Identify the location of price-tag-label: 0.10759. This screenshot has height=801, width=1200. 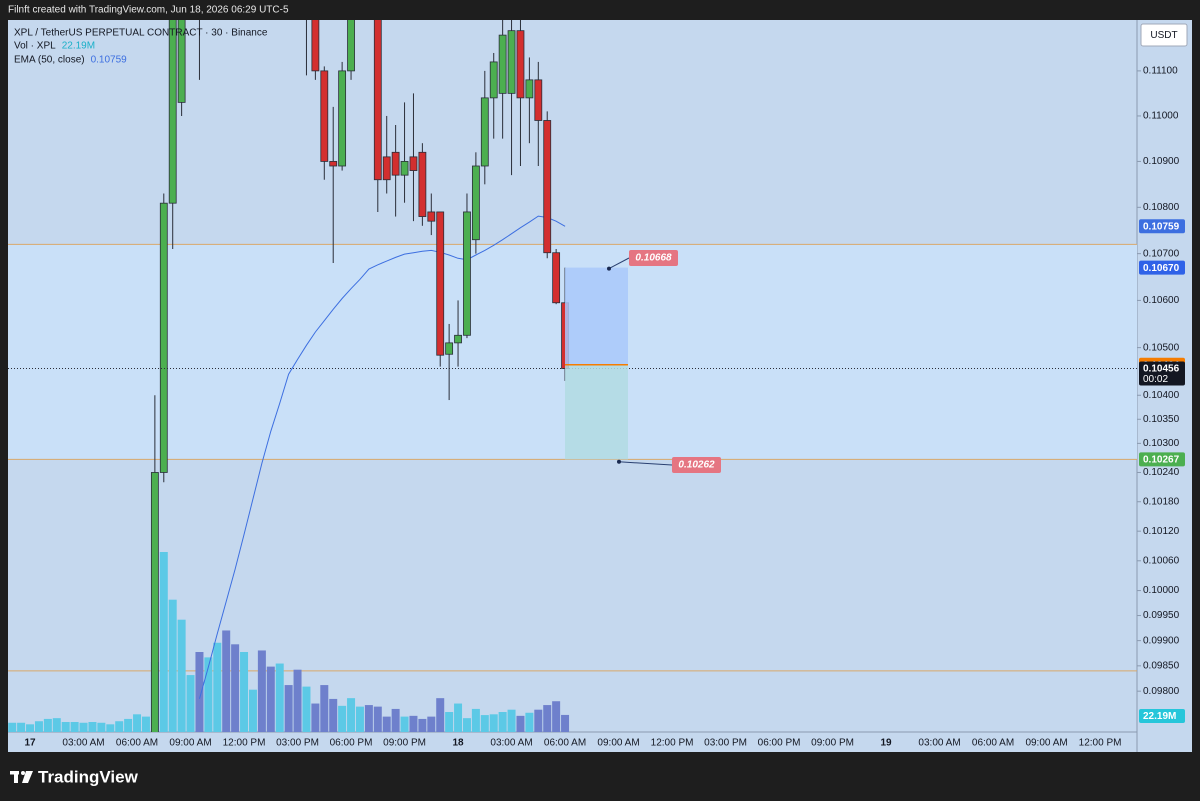
(1161, 226).